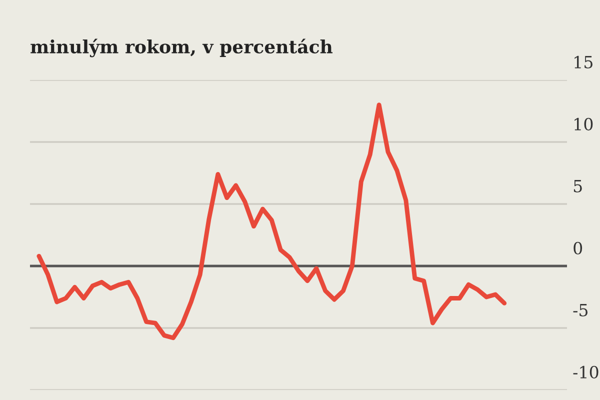 This screenshot has width=600, height=400. What do you see at coordinates (583, 124) in the screenshot?
I see `y-tick-label: 10` at bounding box center [583, 124].